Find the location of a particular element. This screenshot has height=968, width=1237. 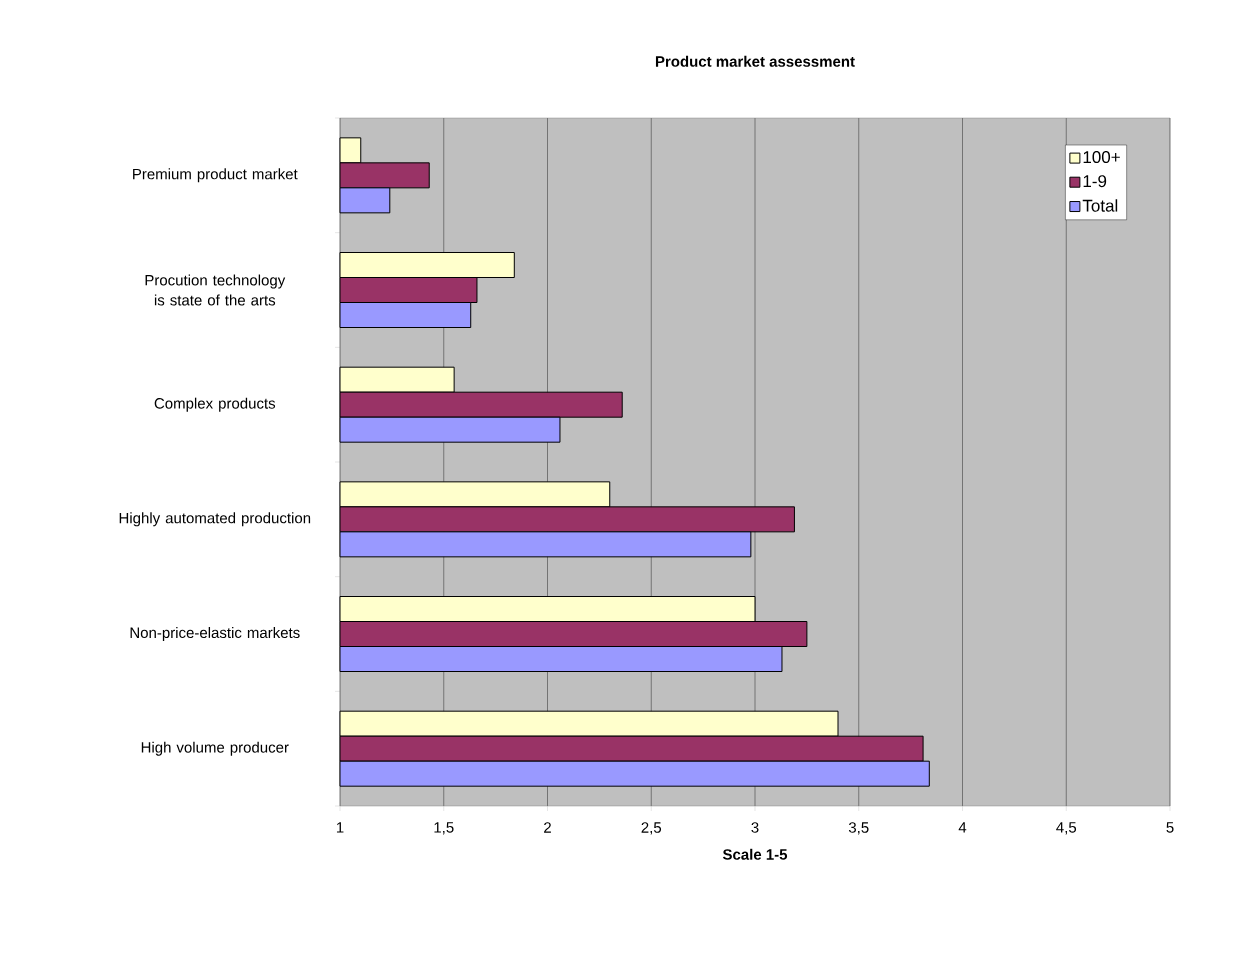

legend-label: Total is located at coordinates (1100, 205).